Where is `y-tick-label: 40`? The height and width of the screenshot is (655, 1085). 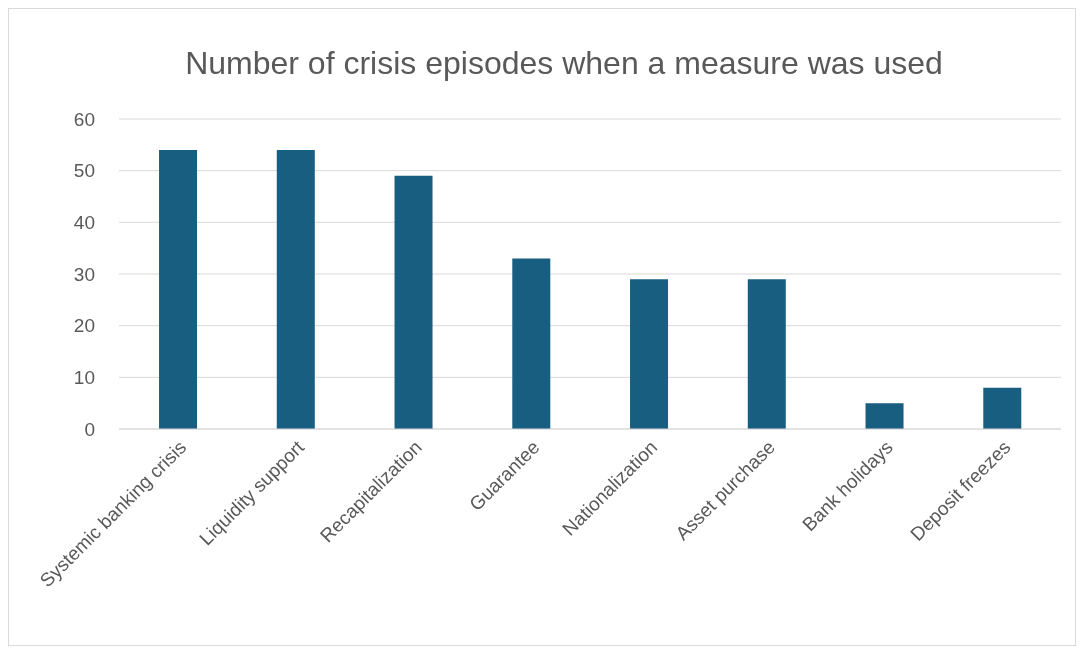 y-tick-label: 40 is located at coordinates (84, 223).